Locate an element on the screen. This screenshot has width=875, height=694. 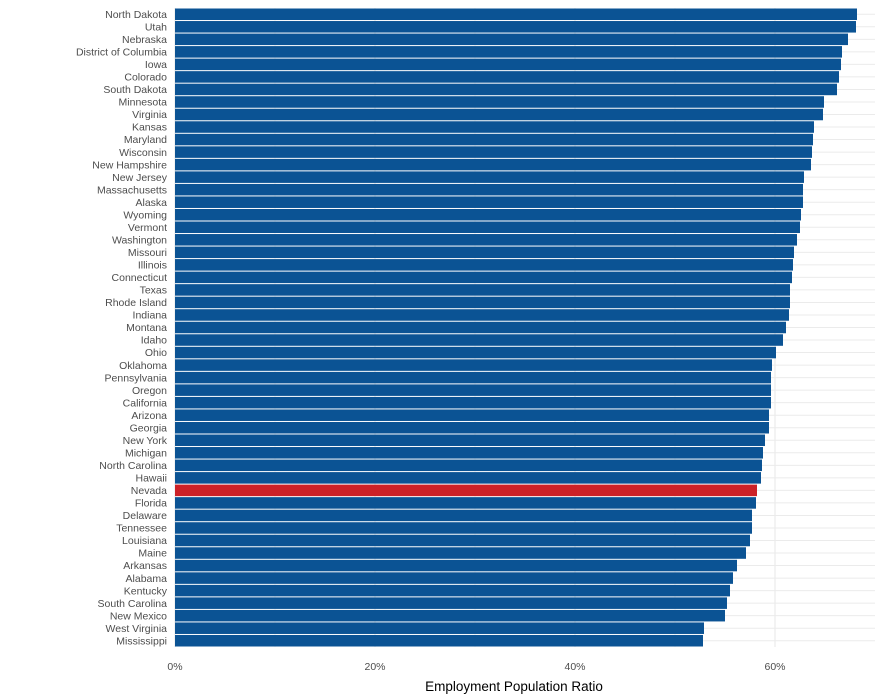
category-label: Vermont is located at coordinates (147, 228).